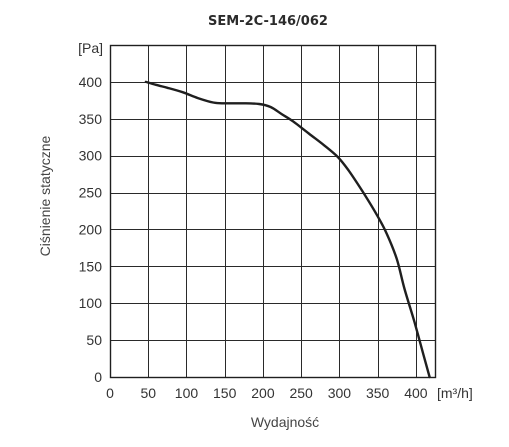 Image resolution: width=509 pixels, height=447 pixels. I want to click on x-tick-label: 50, so click(148, 393).